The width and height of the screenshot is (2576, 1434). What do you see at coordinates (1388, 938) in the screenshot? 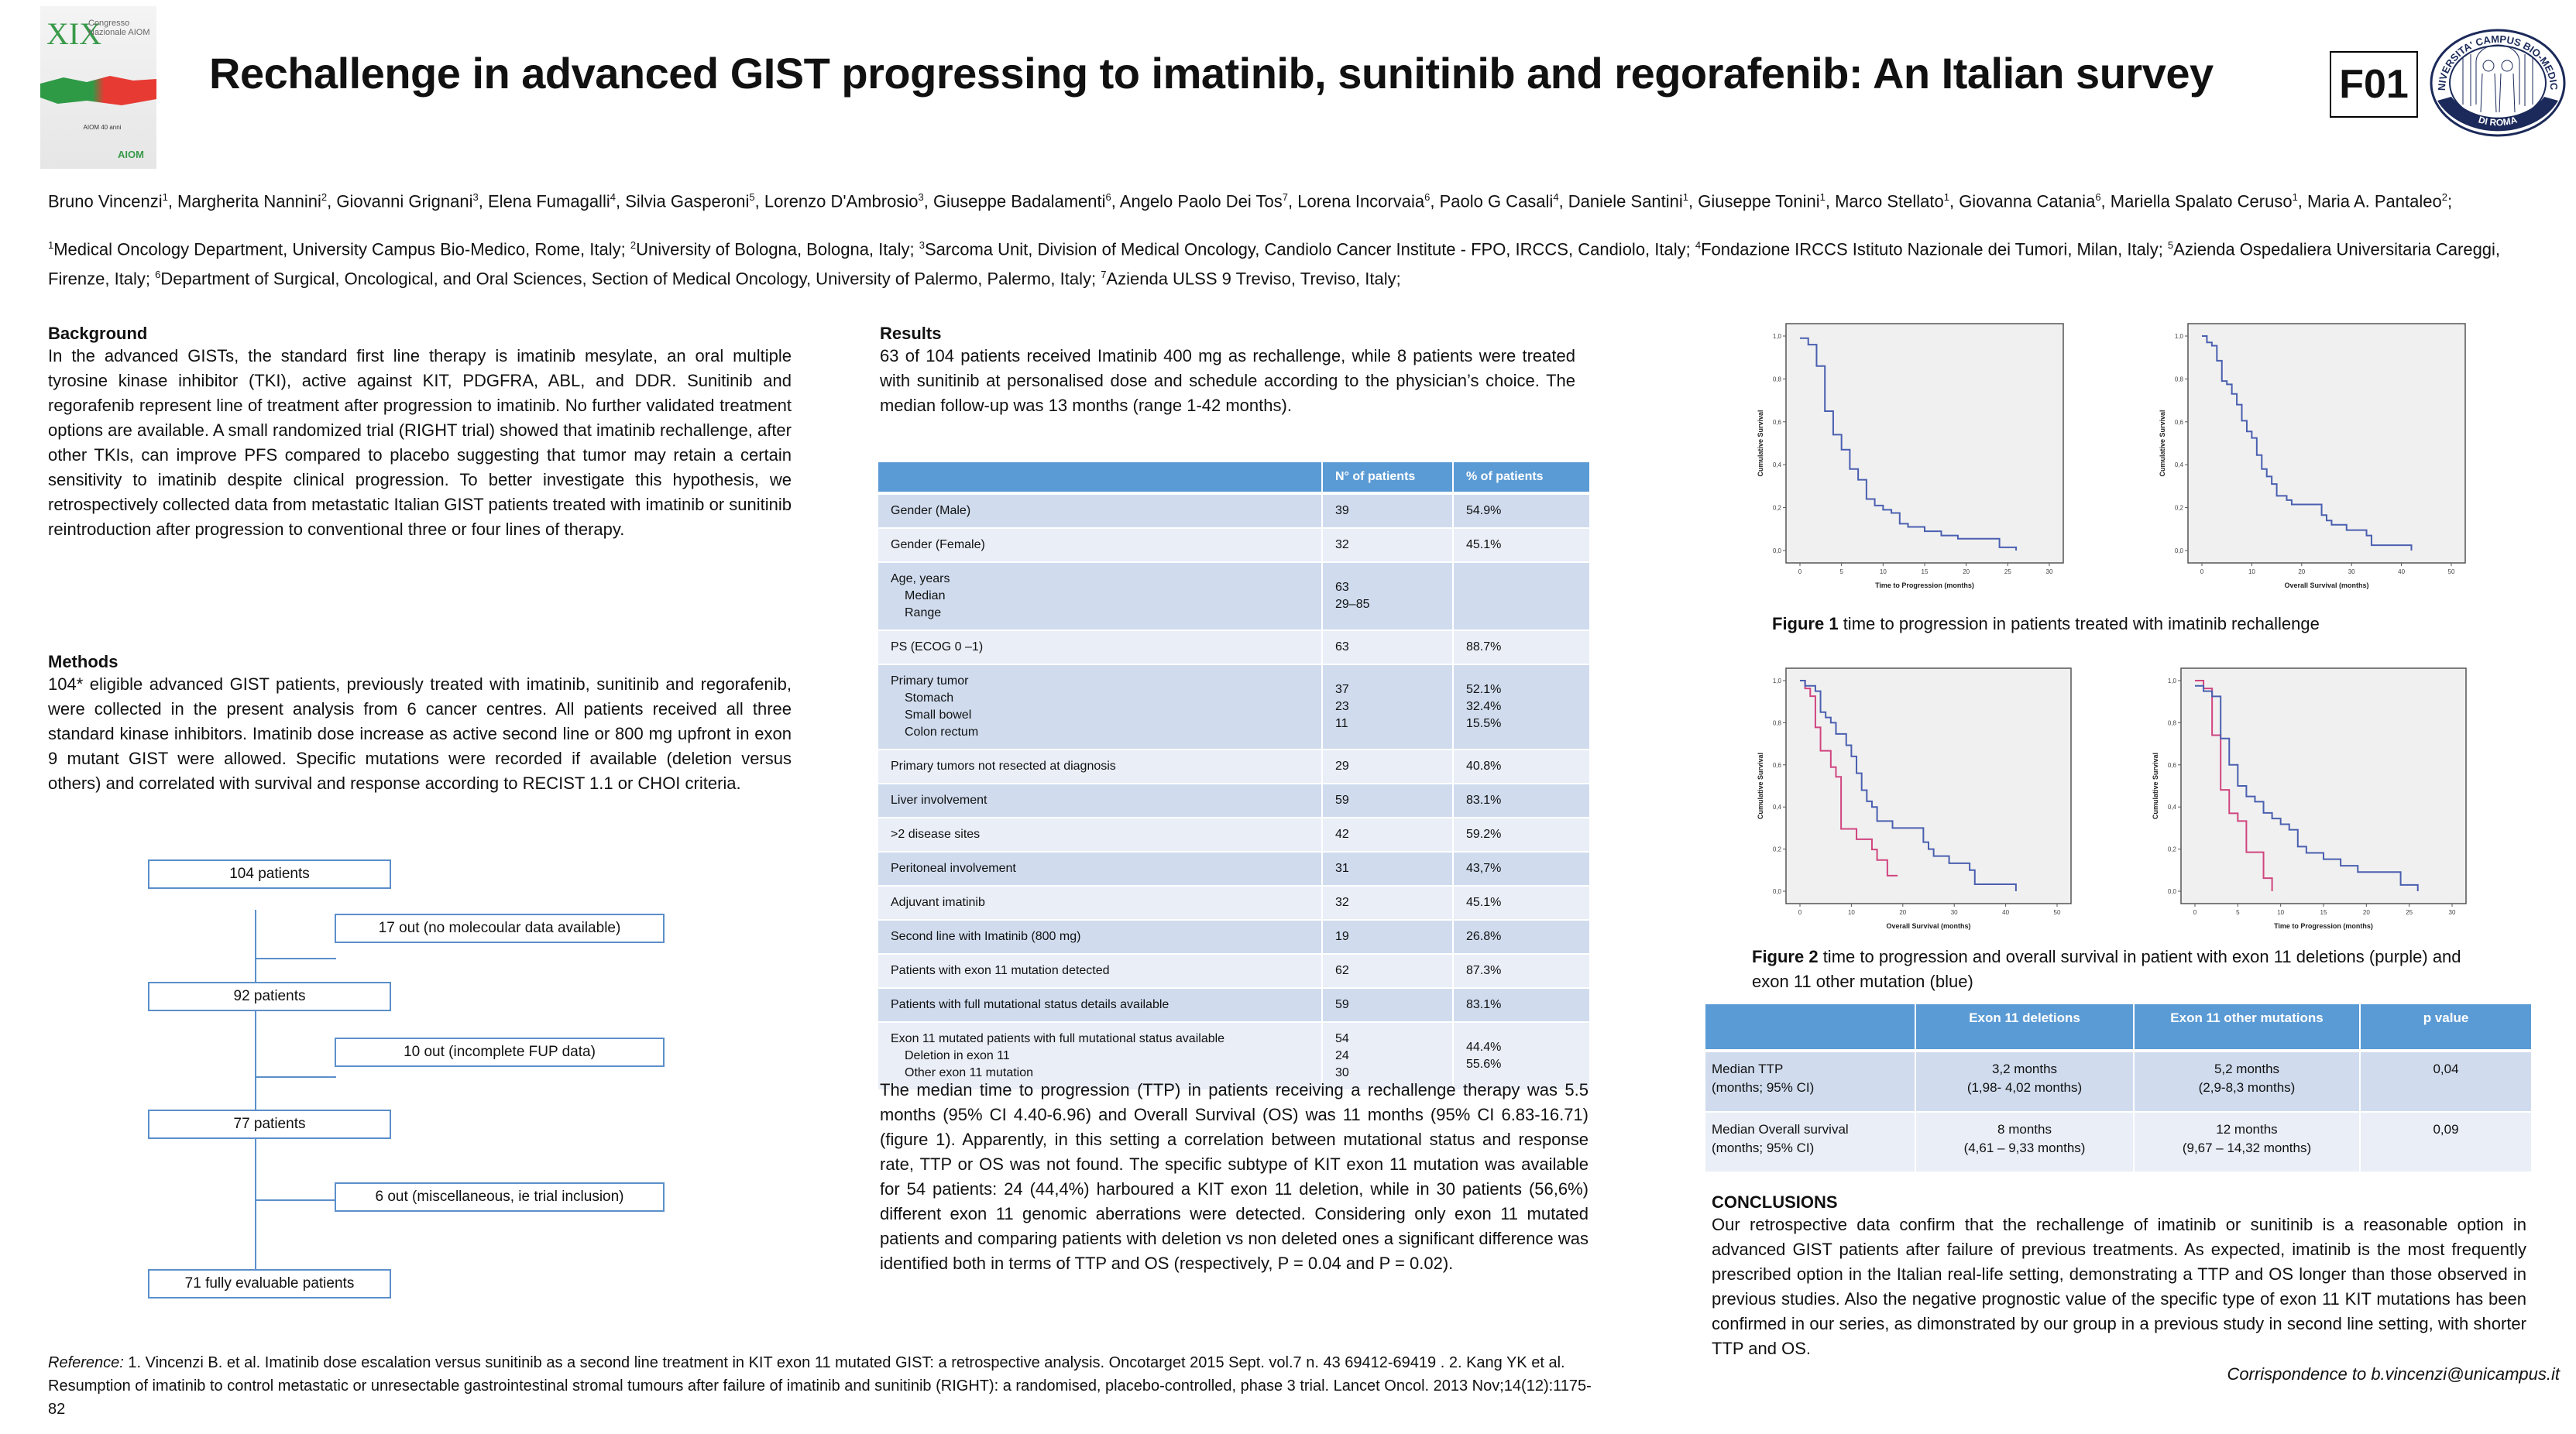
I see `table-cell: 19` at bounding box center [1388, 938].